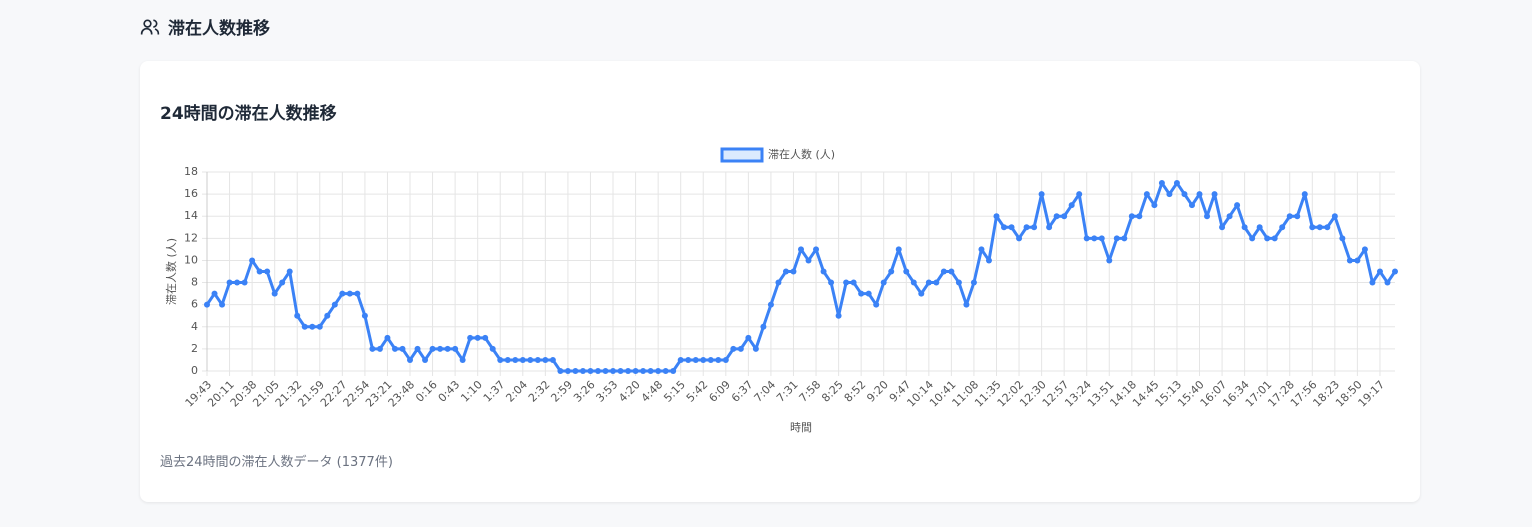  Describe the element at coordinates (652, 391) in the screenshot. I see `x-tick-label: 4:48` at that location.